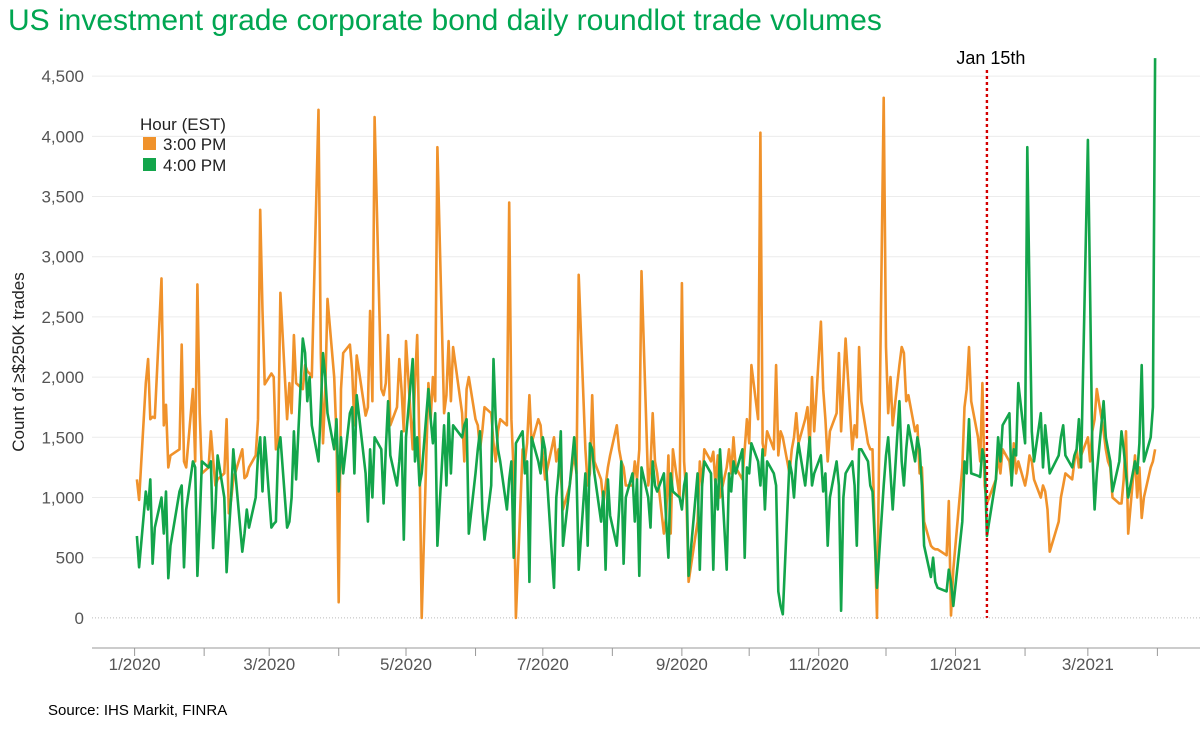 This screenshot has height=730, width=1202. I want to click on y-tick-label: 2,000, so click(62, 377).